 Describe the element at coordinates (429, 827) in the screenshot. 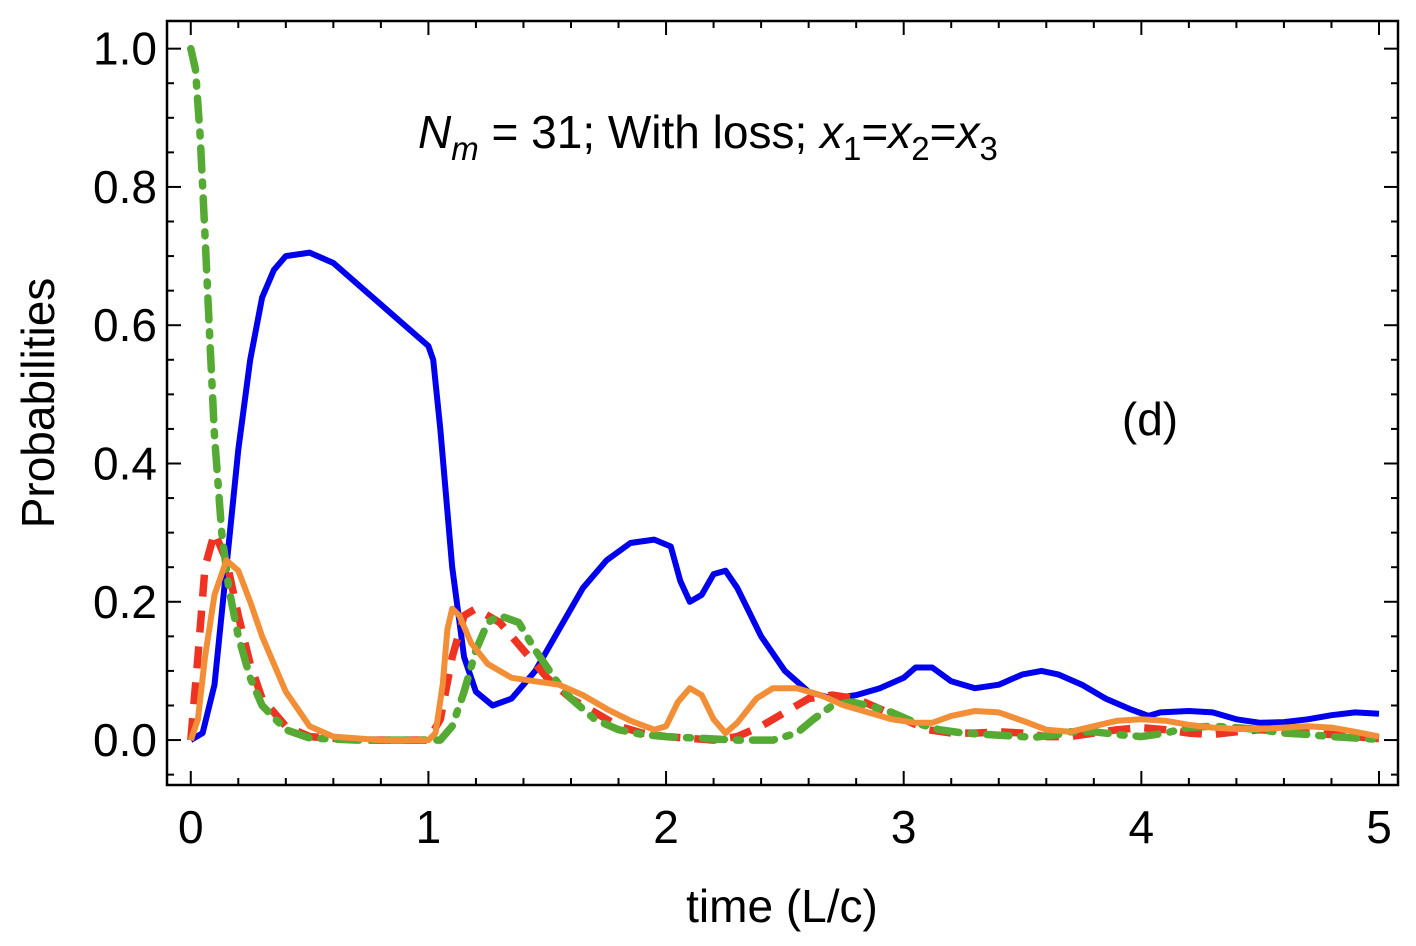

I see `x-tick-label: 1` at that location.